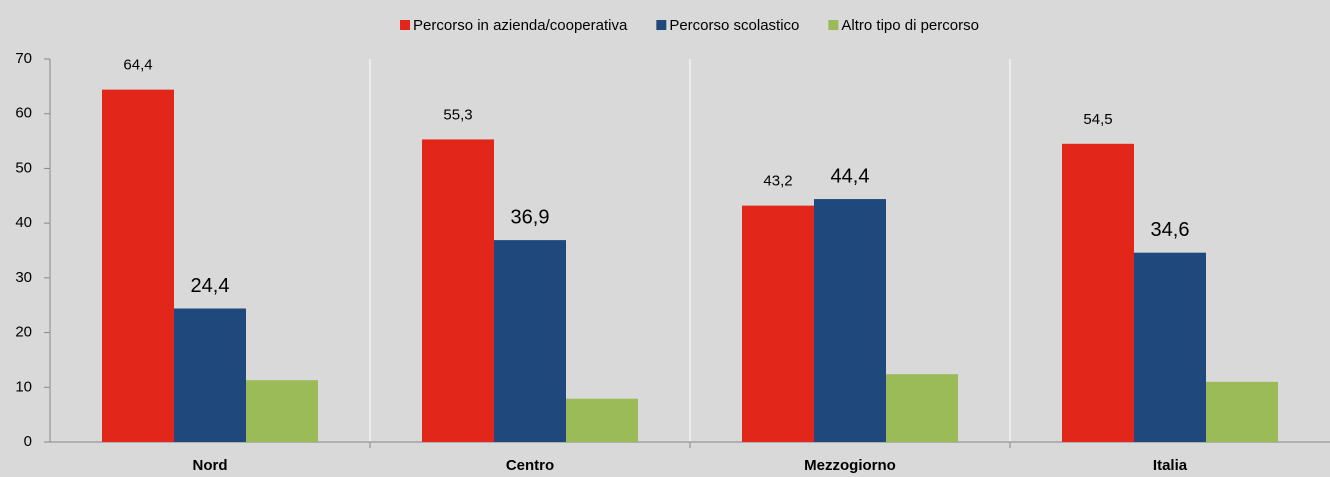 Image resolution: width=1330 pixels, height=477 pixels. What do you see at coordinates (1170, 230) in the screenshot?
I see `data-label: 34,6` at bounding box center [1170, 230].